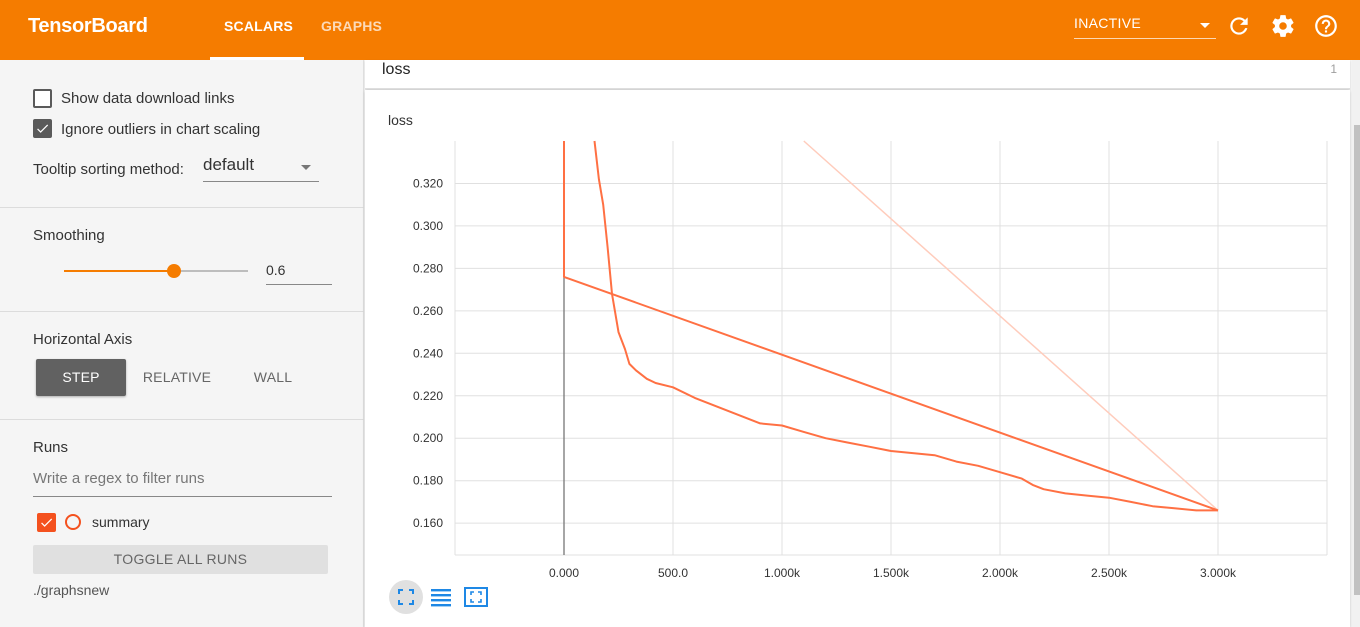  Describe the element at coordinates (428, 523) in the screenshot. I see `y-tick-label: 0.160` at that location.